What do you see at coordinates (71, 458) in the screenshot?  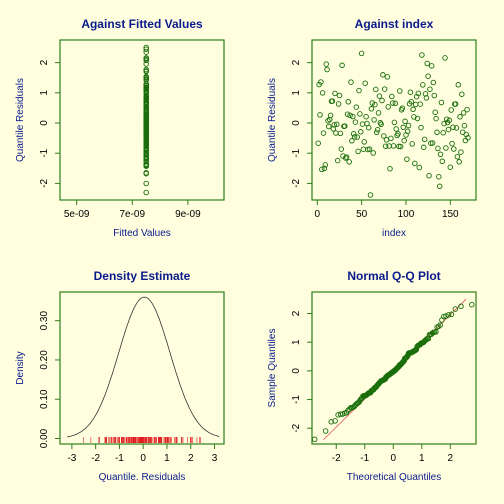 I see `x-tick-label: -3` at bounding box center [71, 458].